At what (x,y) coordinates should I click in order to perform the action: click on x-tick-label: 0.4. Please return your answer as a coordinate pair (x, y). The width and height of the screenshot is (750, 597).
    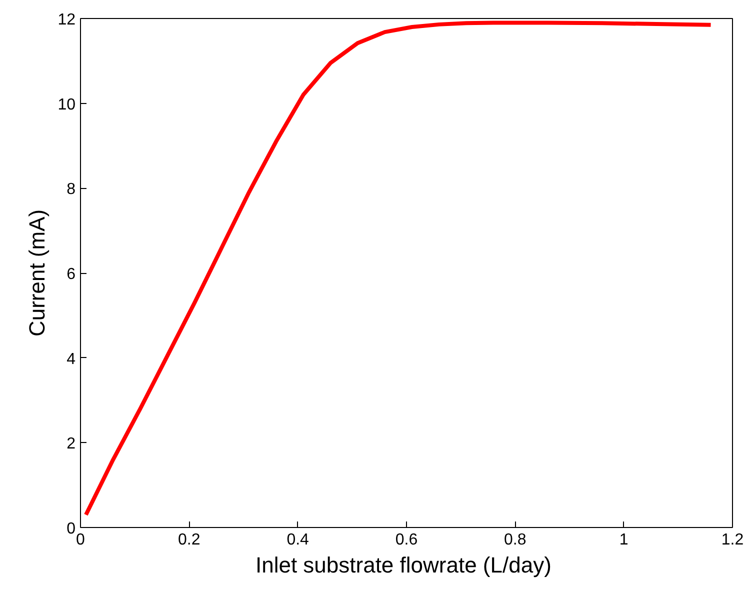
    Looking at the image, I should click on (298, 540).